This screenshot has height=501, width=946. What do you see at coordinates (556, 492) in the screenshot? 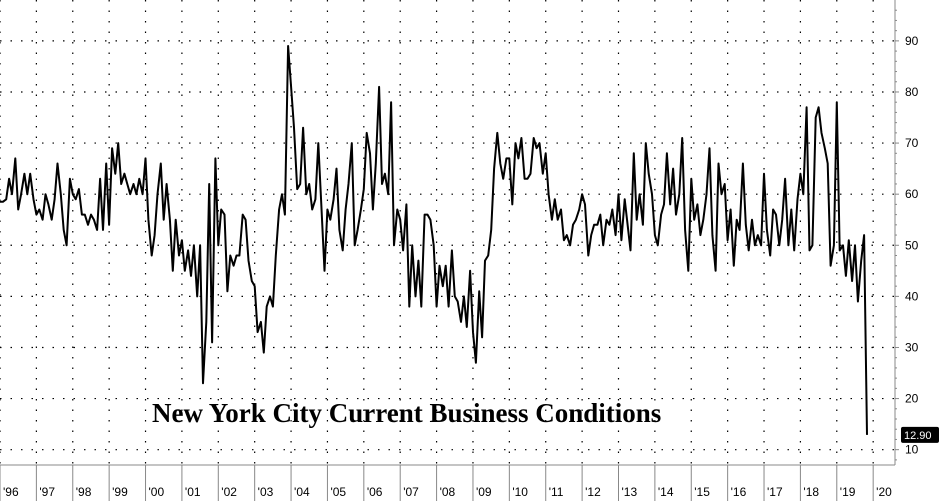
I see `x-tick-label: '11` at bounding box center [556, 492].